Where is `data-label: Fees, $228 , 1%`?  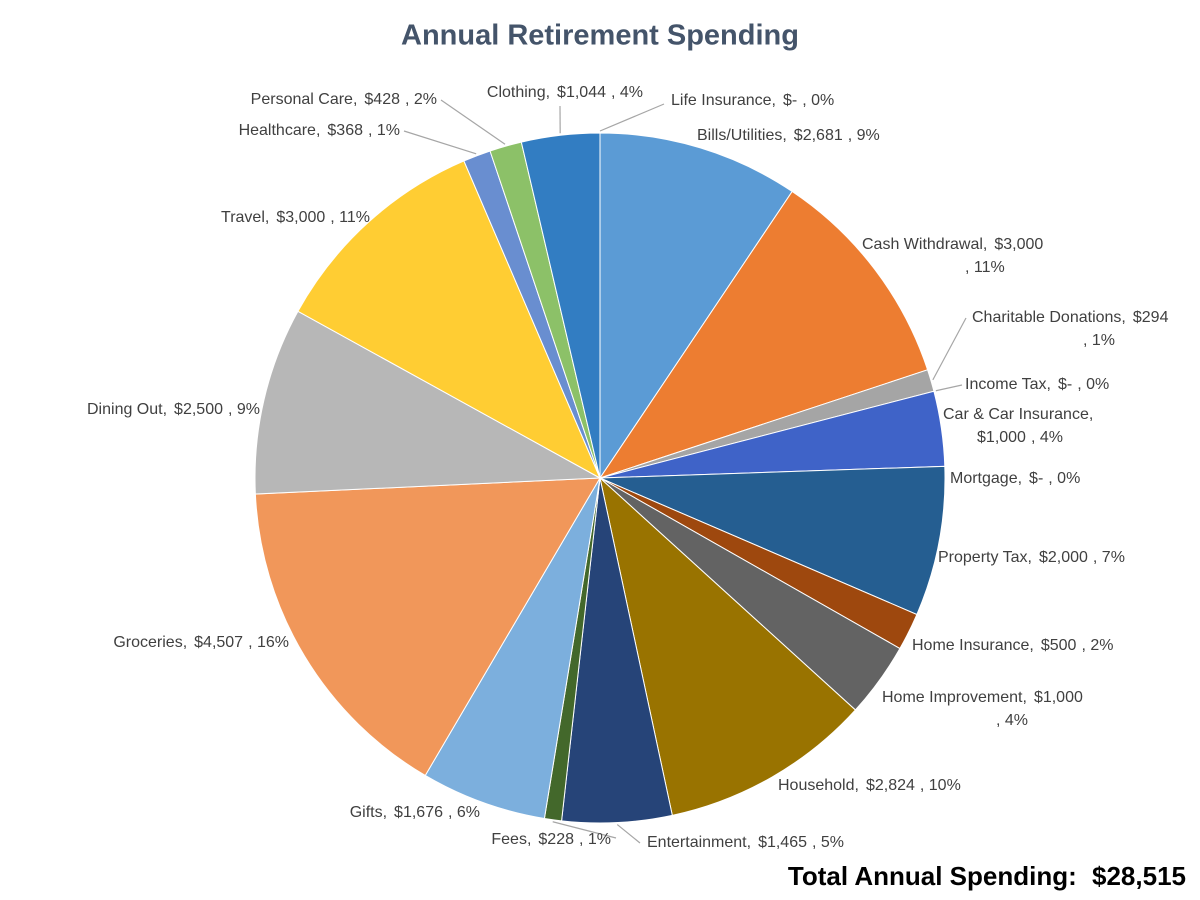 data-label: Fees, $228 , 1% is located at coordinates (551, 839).